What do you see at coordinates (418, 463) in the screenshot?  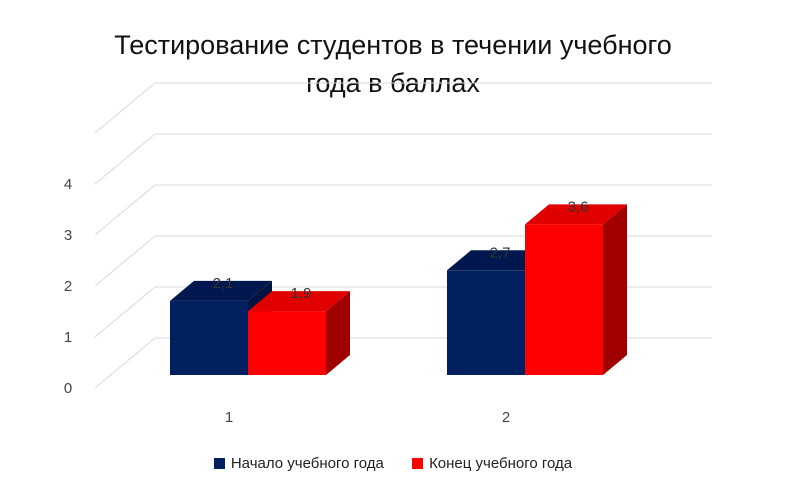 I see `legend-swatch-end` at bounding box center [418, 463].